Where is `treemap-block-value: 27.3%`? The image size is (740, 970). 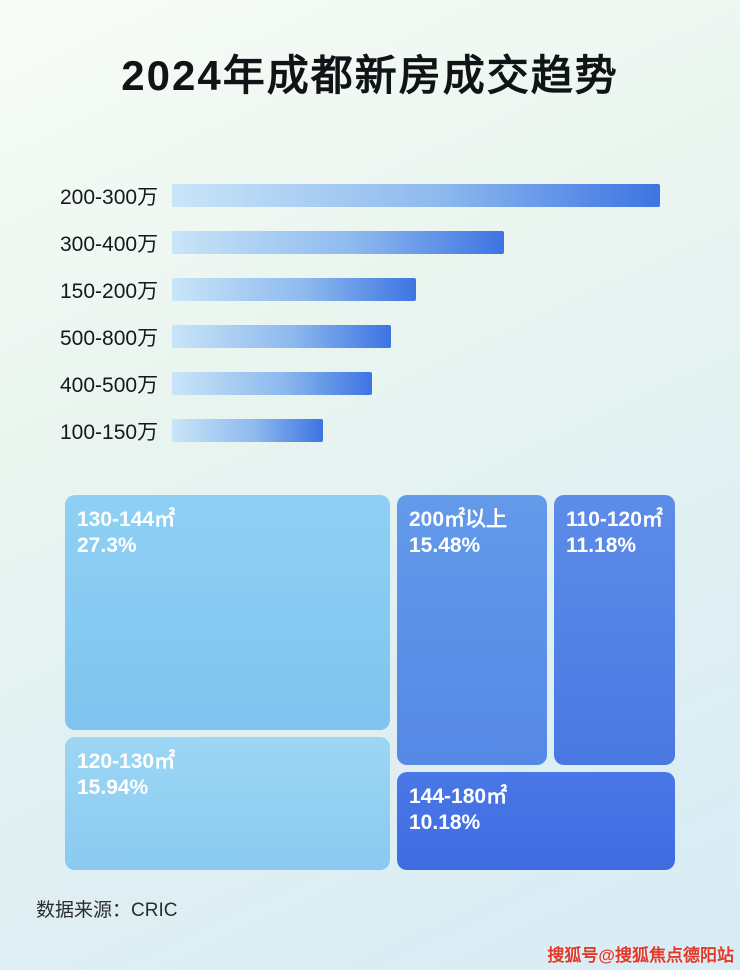
treemap-block-value: 27.3% is located at coordinates (107, 546).